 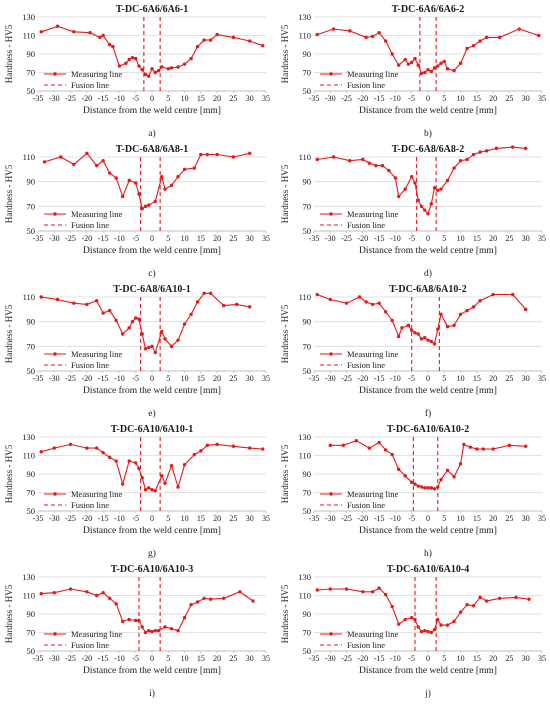 What do you see at coordinates (9, 333) in the screenshot?
I see `y-axis-label: Hardness - HV5` at bounding box center [9, 333].